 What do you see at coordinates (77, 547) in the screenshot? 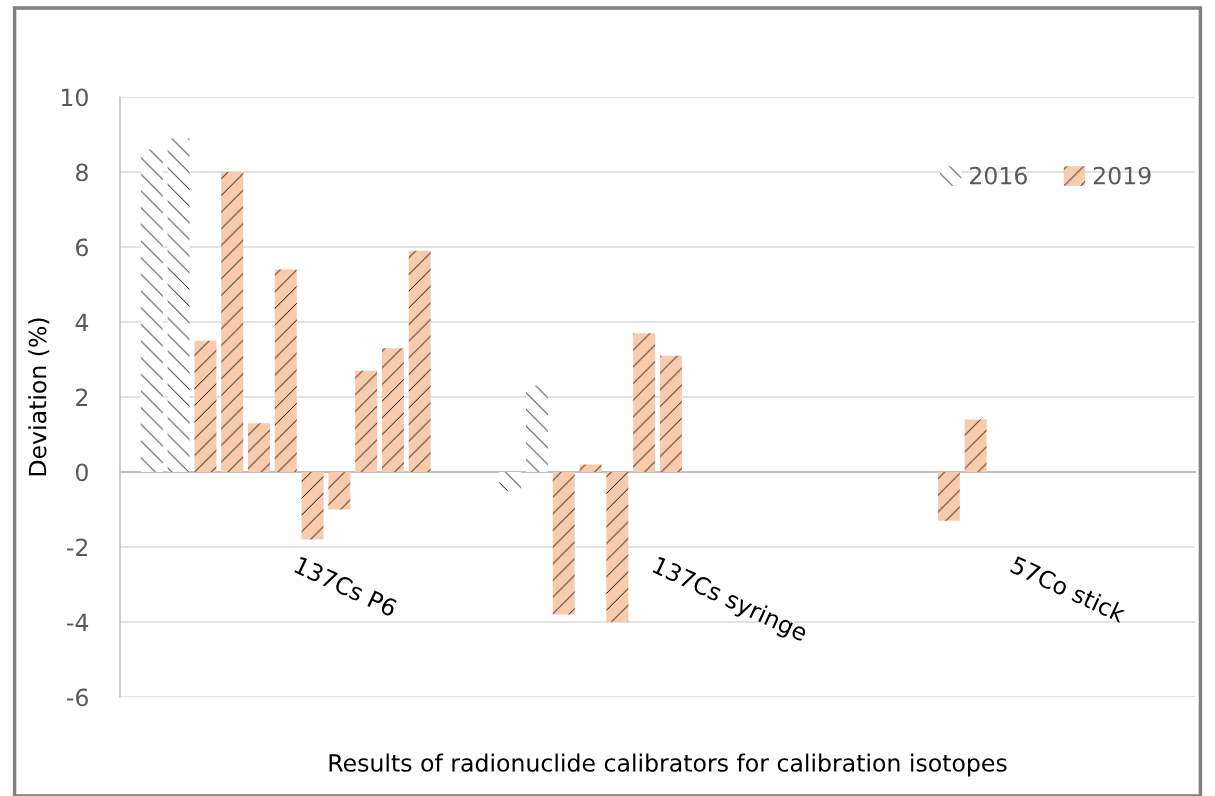
I see `y-tick-label: -2` at bounding box center [77, 547].